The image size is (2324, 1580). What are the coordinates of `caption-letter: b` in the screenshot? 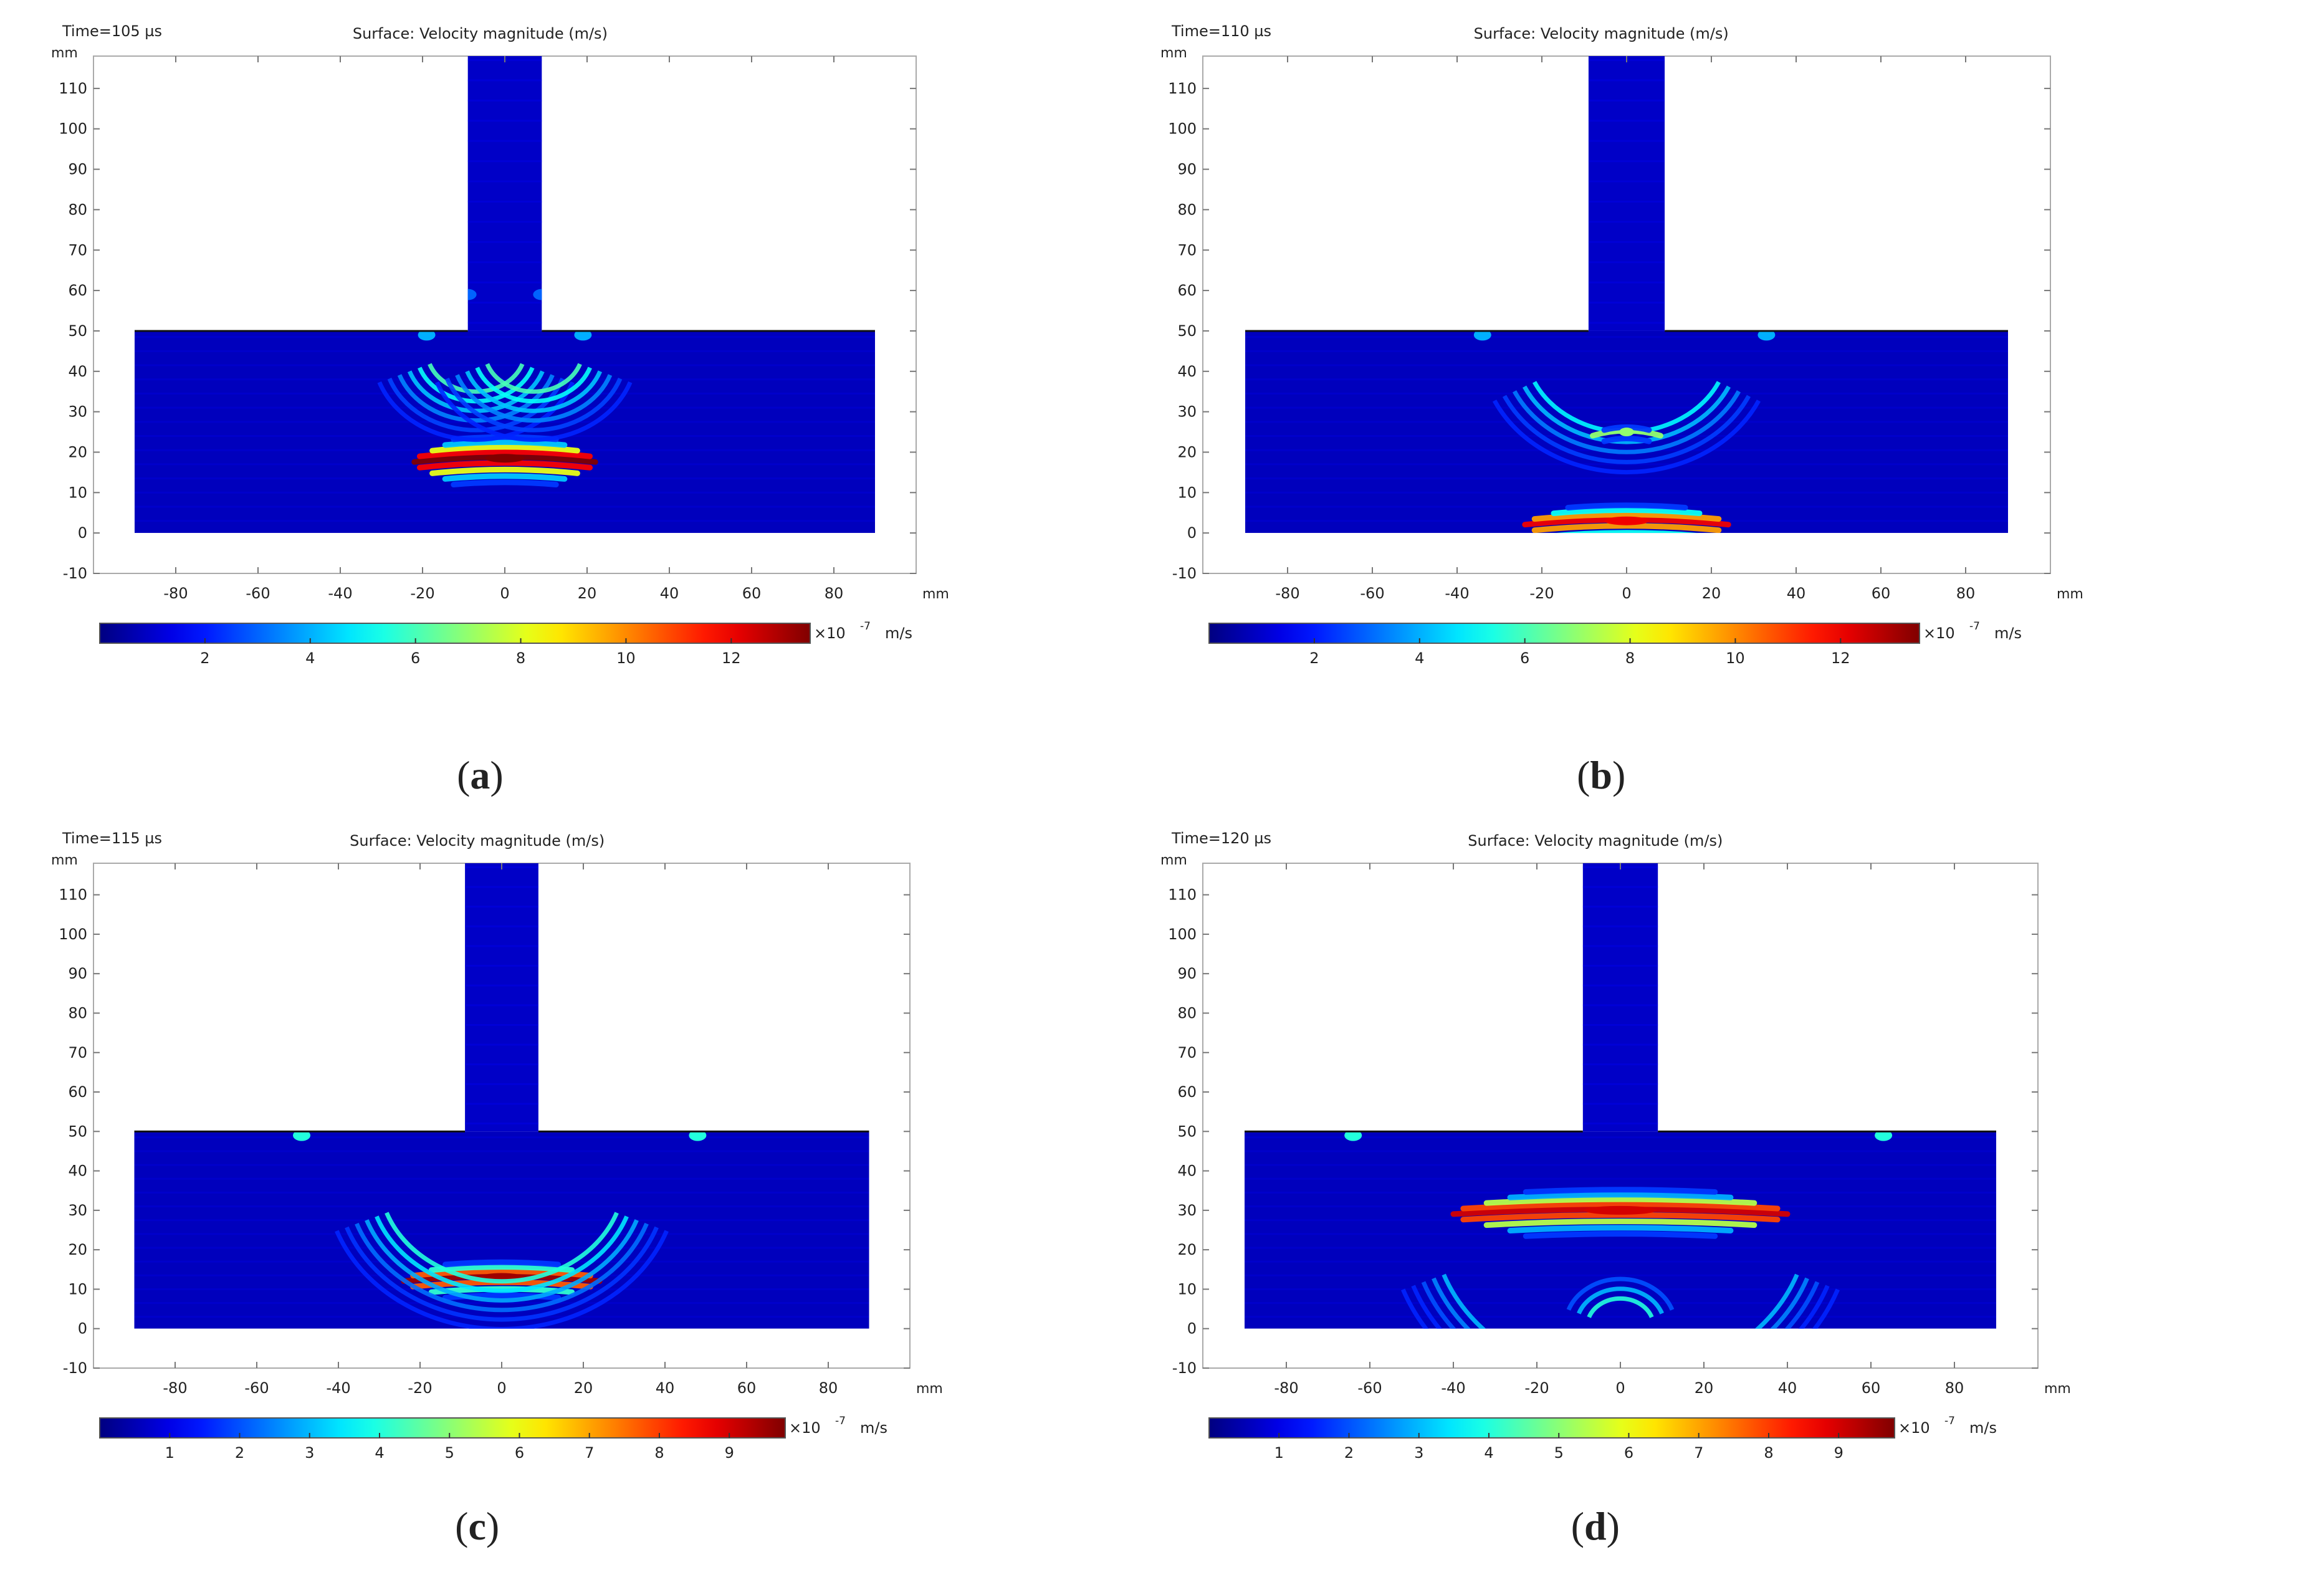 It's located at (1601, 775).